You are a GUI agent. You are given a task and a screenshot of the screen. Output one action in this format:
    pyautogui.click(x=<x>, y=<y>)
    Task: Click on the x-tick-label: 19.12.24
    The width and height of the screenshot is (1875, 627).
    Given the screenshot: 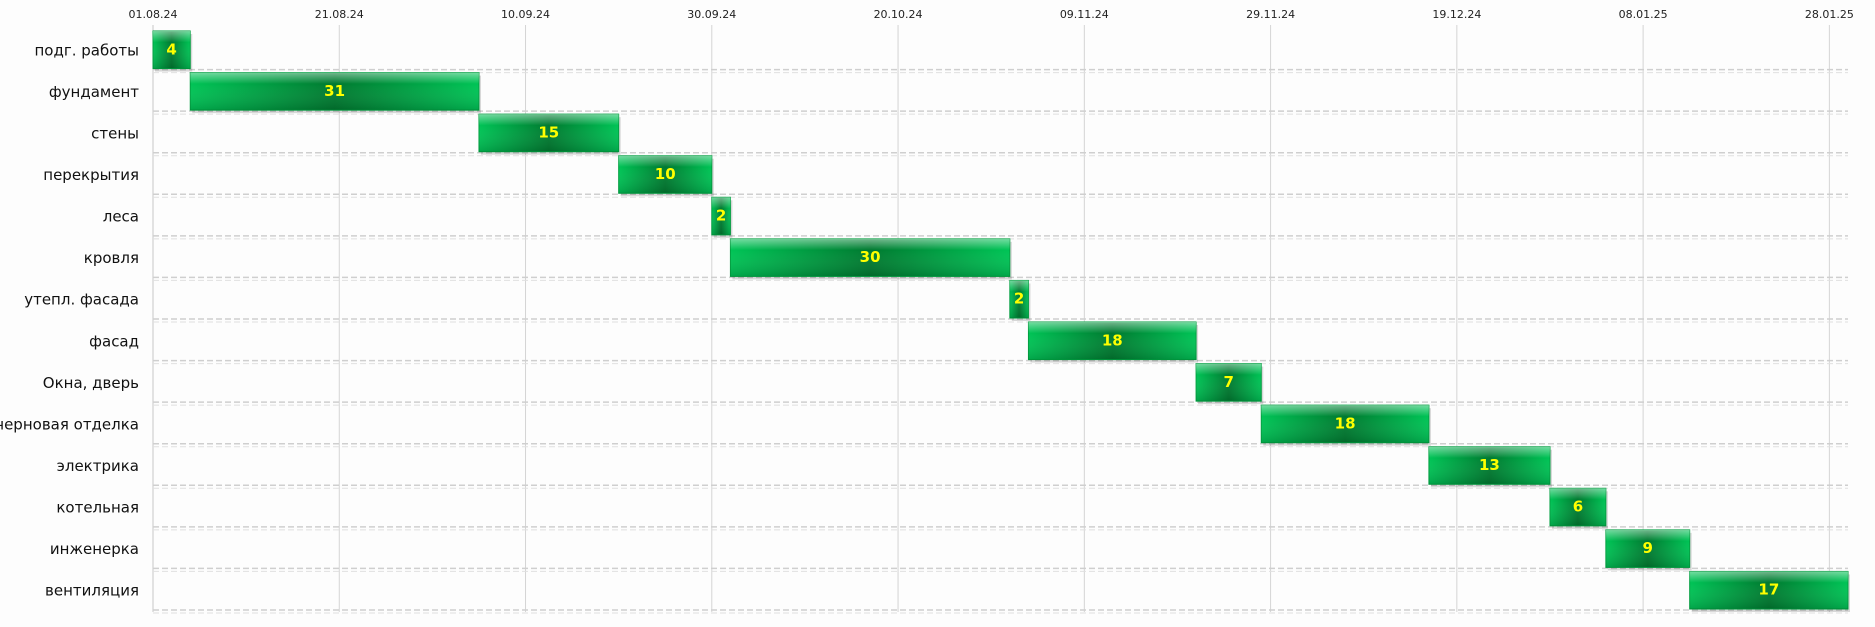 What is the action you would take?
    pyautogui.click(x=1456, y=14)
    